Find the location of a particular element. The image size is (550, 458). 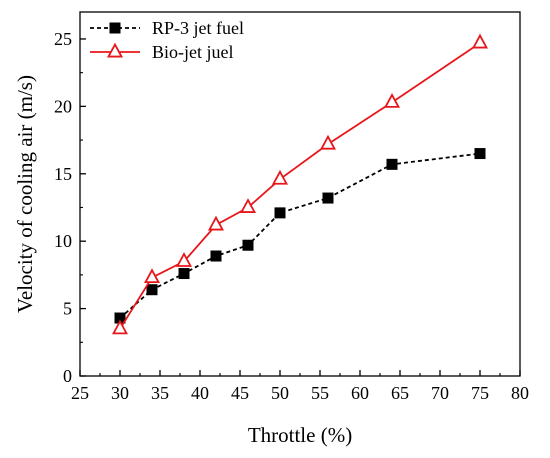

x-tick-label: 45 is located at coordinates (240, 393).